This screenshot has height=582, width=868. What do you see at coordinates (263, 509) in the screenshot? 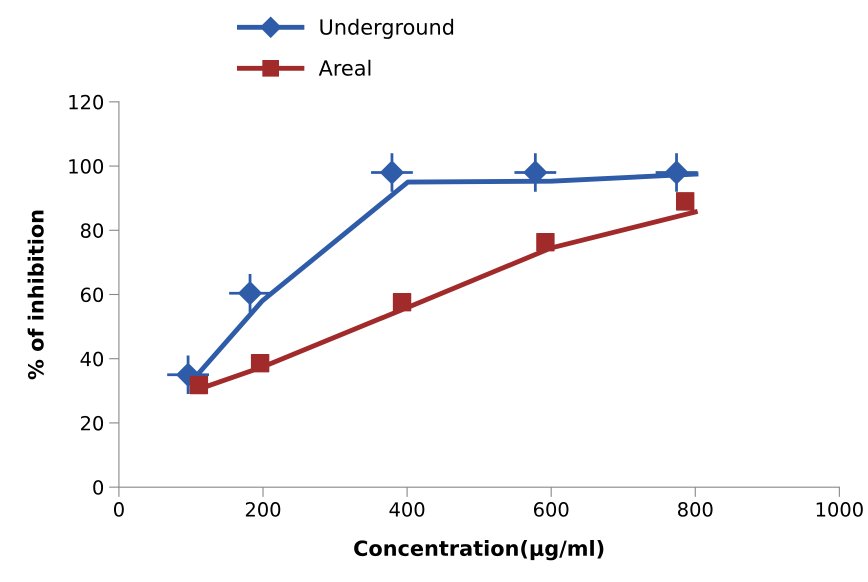
I see `x-tick-label: 200` at bounding box center [263, 509].